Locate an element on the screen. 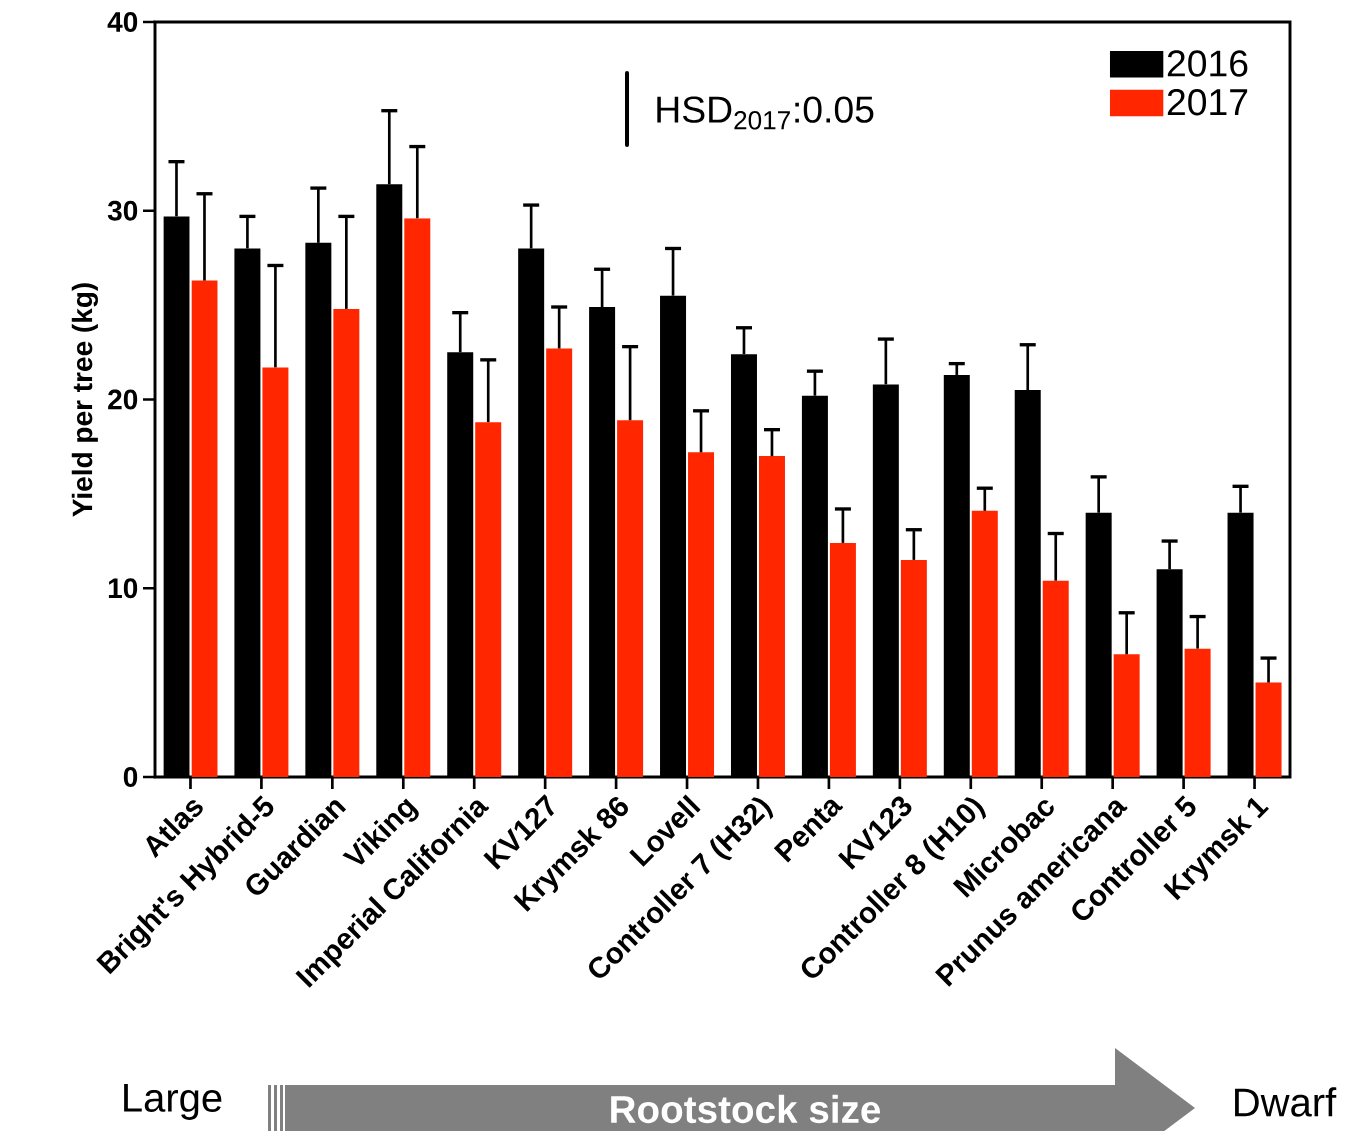  legend-label: 2017 is located at coordinates (1207, 102).